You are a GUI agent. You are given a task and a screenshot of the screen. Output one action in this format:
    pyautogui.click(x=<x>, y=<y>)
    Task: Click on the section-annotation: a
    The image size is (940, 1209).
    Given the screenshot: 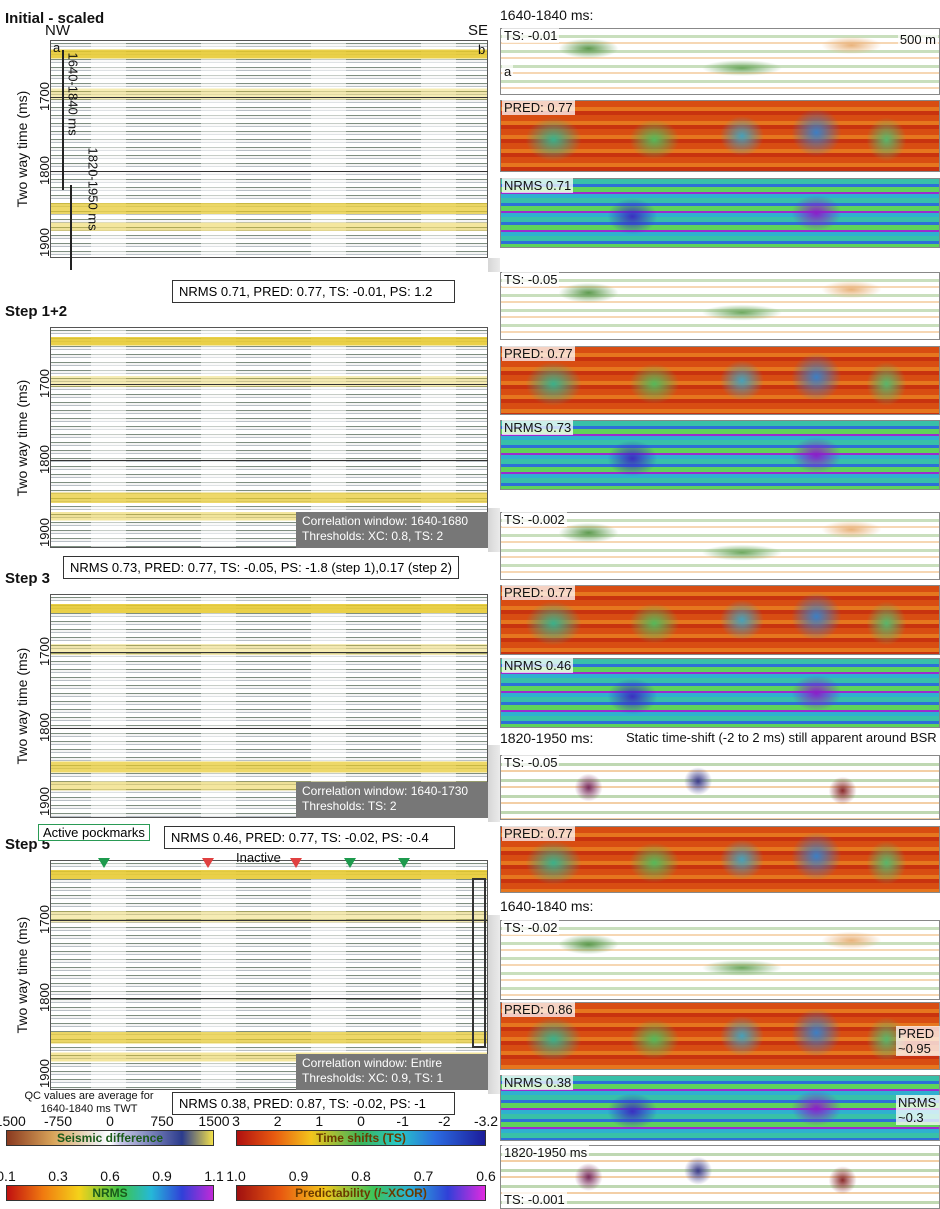 What is the action you would take?
    pyautogui.click(x=57, y=47)
    